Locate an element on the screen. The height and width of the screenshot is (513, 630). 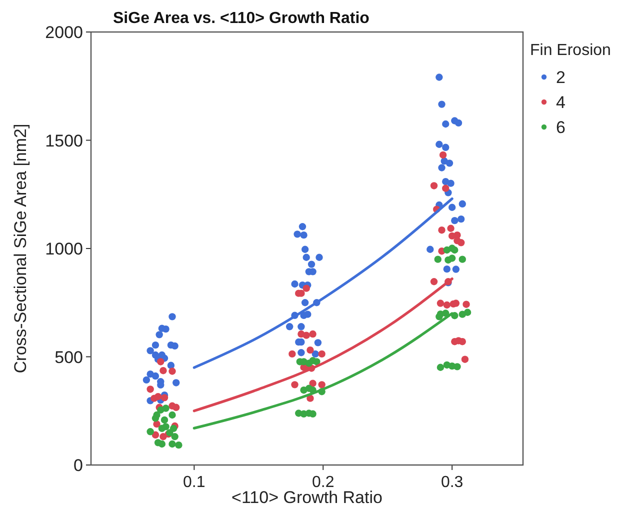
legend-label: 2 is located at coordinates (561, 77).